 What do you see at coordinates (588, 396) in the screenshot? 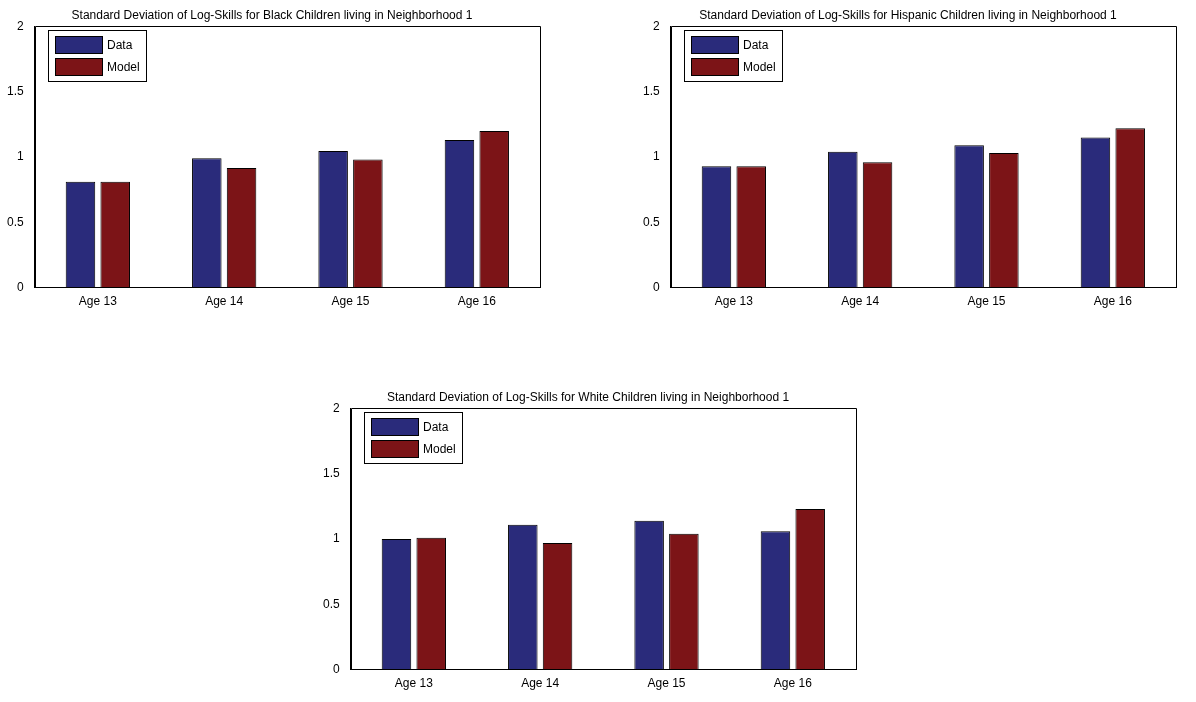
I see `chart-title: Standard Deviation of Log-Skills for White Children living in Neighborhood 1` at bounding box center [588, 396].